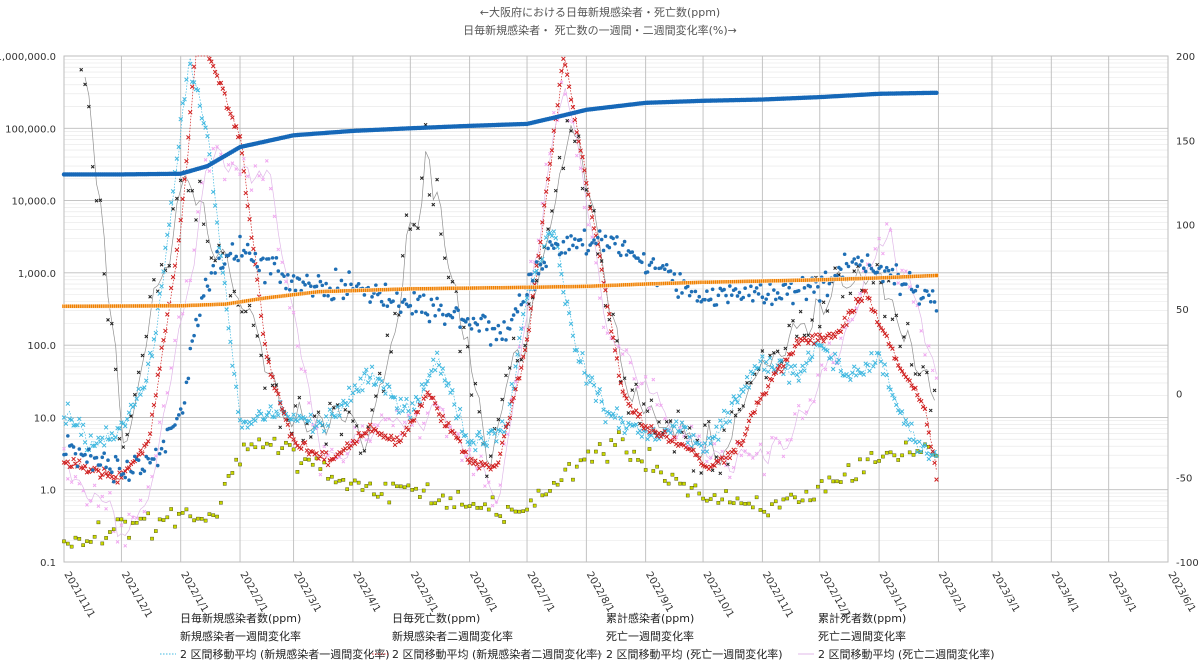 This screenshot has width=1200, height=668. What do you see at coordinates (1185, 141) in the screenshot?
I see `right-tick-label: 150` at bounding box center [1185, 141].